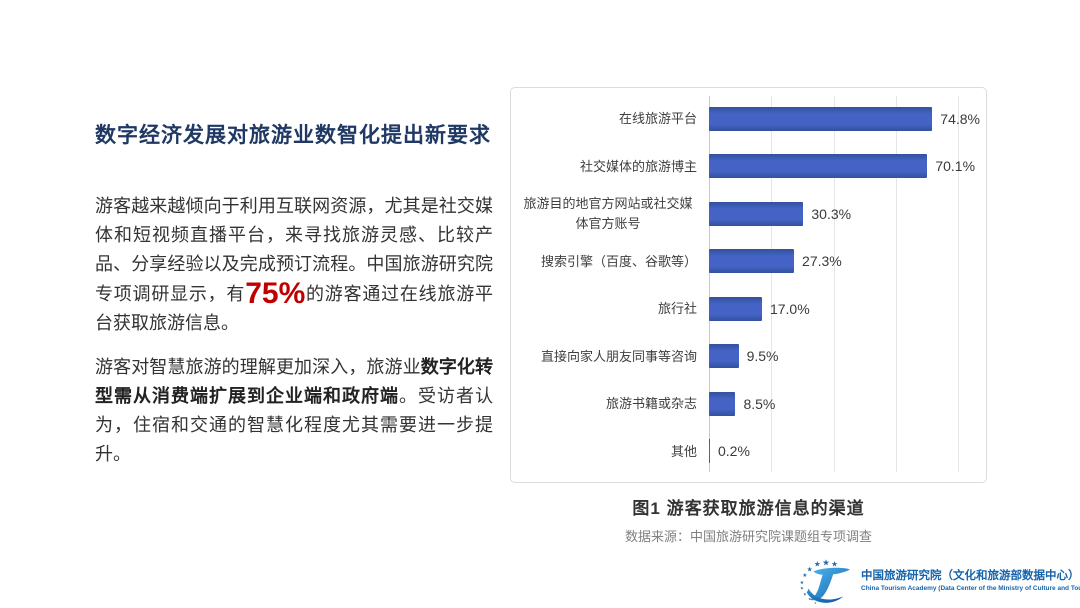 The image size is (1080, 608). What do you see at coordinates (294, 381) in the screenshot?
I see `paragraph-2-bold: 数字化转型需从消费端扩展到企业端和政府端` at bounding box center [294, 381].